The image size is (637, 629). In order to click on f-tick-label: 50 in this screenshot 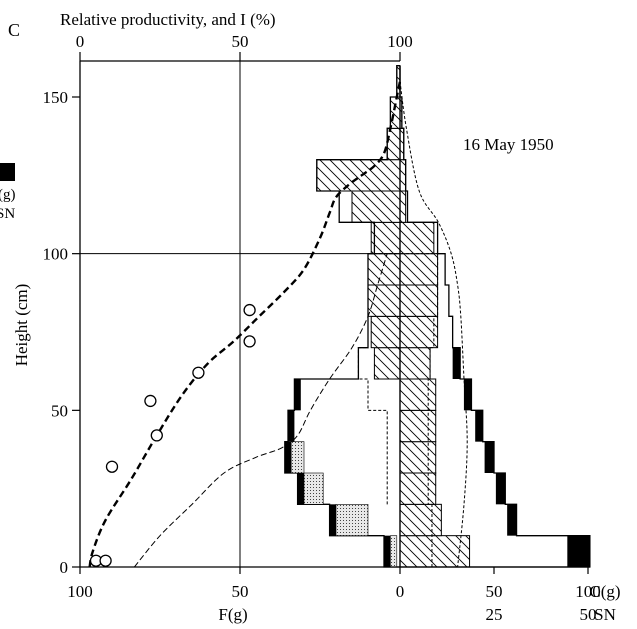, I will do `click(240, 591)`.